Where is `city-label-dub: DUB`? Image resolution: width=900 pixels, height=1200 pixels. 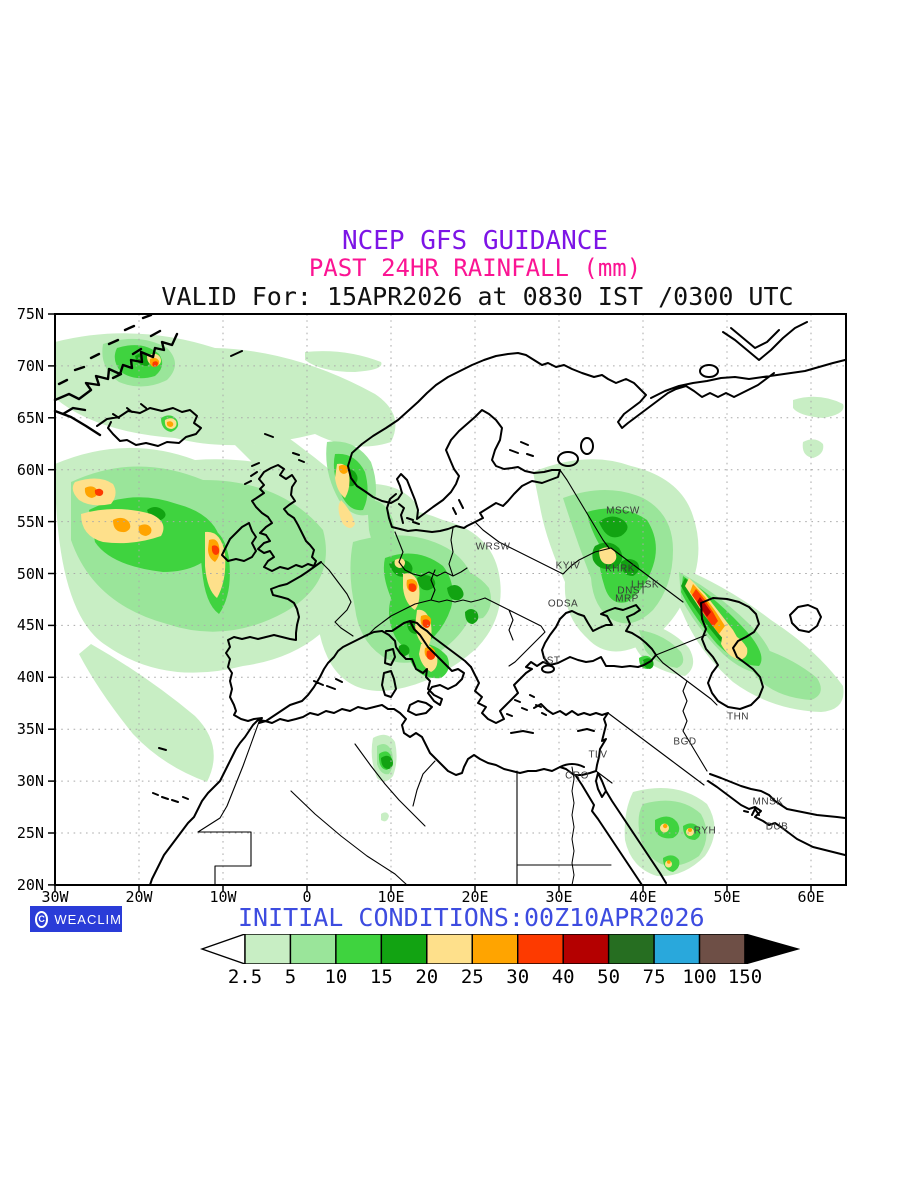 city-label-dub: DUB is located at coordinates (777, 827).